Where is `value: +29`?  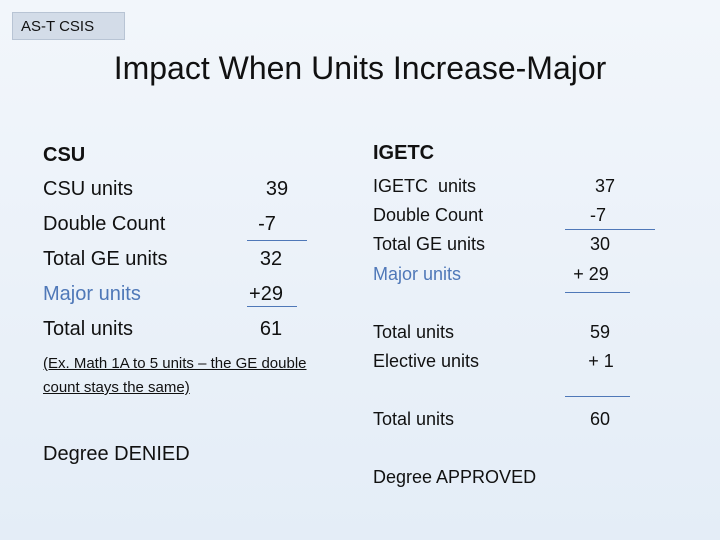 value: +29 is located at coordinates (266, 294).